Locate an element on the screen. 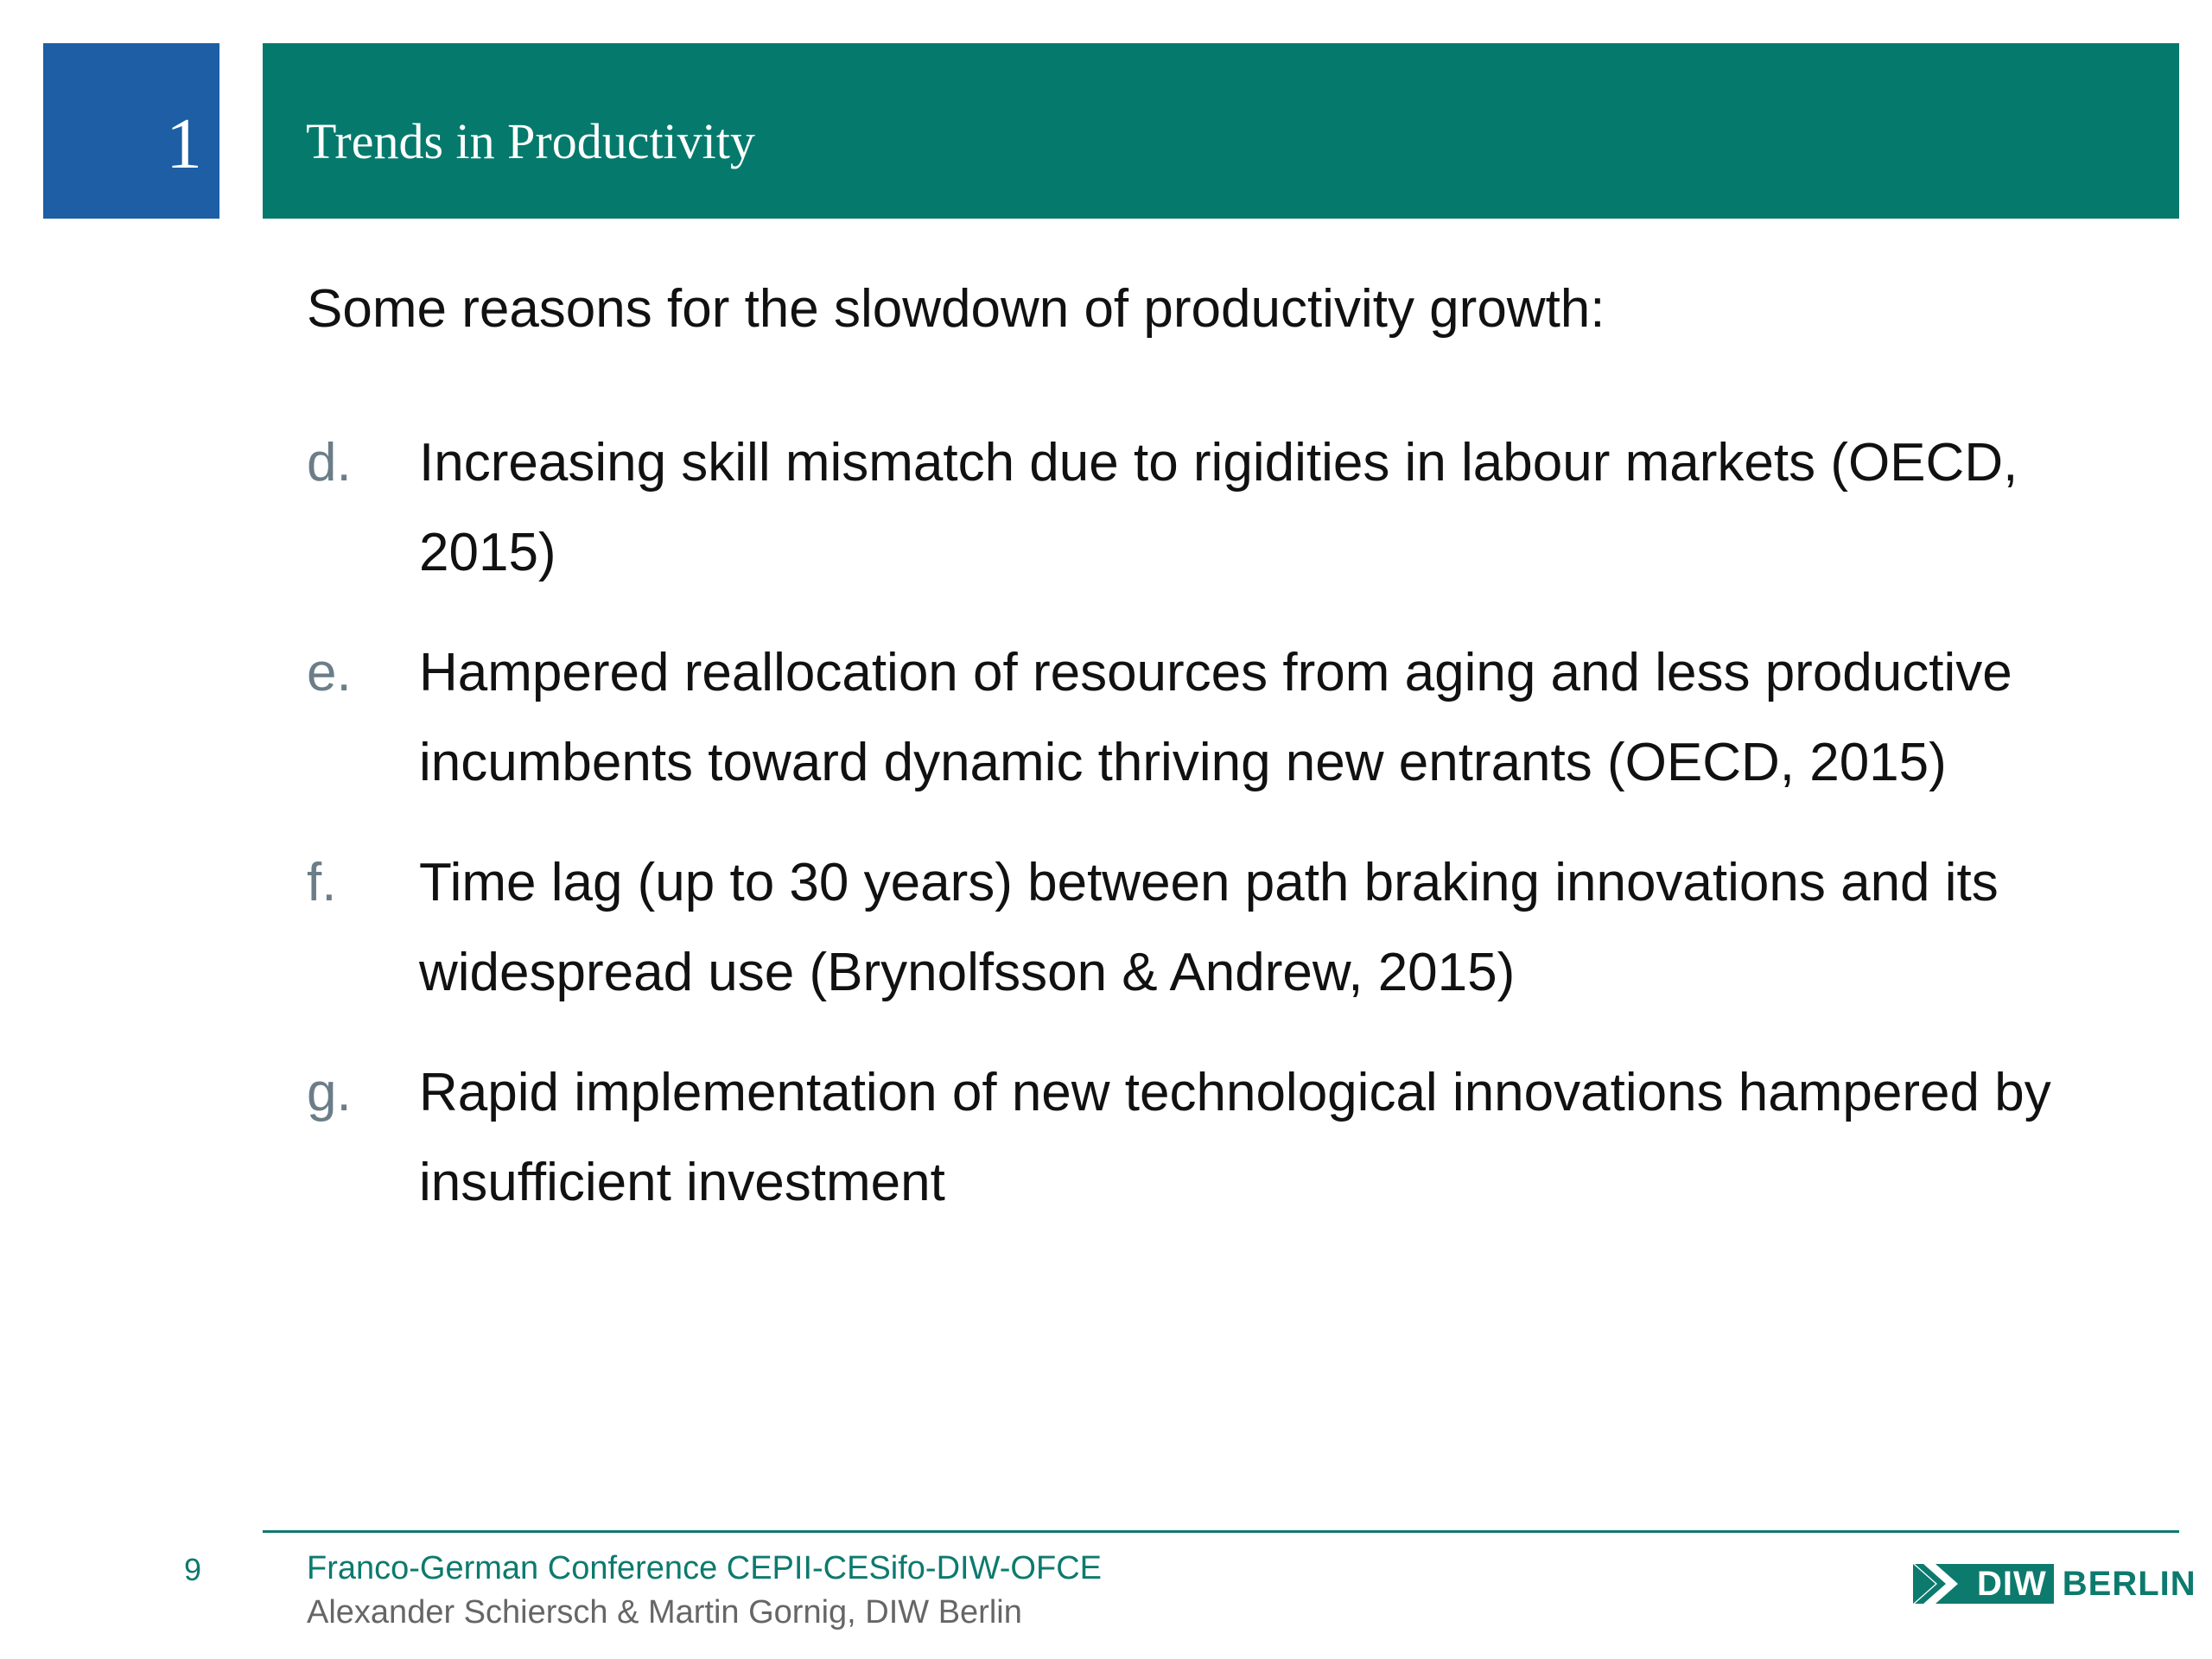 This screenshot has height=1659, width=2212. diw-berlin-logo: DIW BERLIN is located at coordinates (2054, 1583).